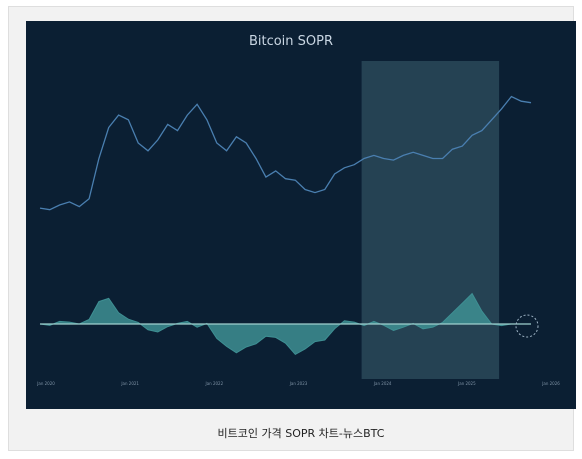  What do you see at coordinates (466, 383) in the screenshot?
I see `x-tick-label: Jan 2025` at bounding box center [466, 383].